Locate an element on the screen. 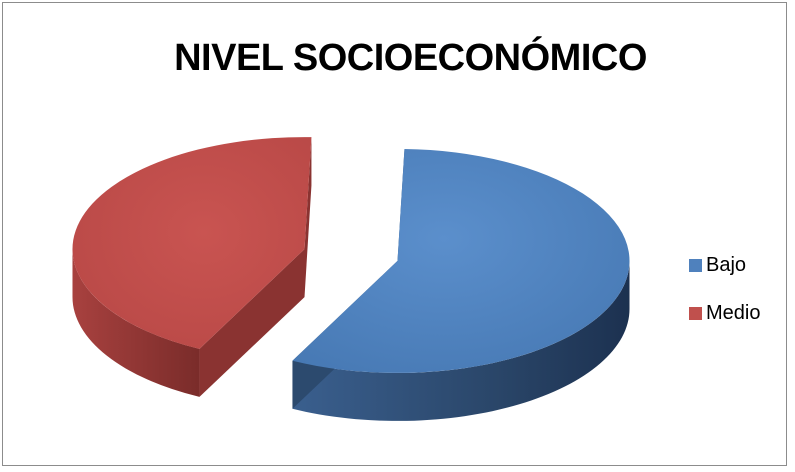 The height and width of the screenshot is (472, 795). chart-legend: Bajo Medio is located at coordinates (724, 299).